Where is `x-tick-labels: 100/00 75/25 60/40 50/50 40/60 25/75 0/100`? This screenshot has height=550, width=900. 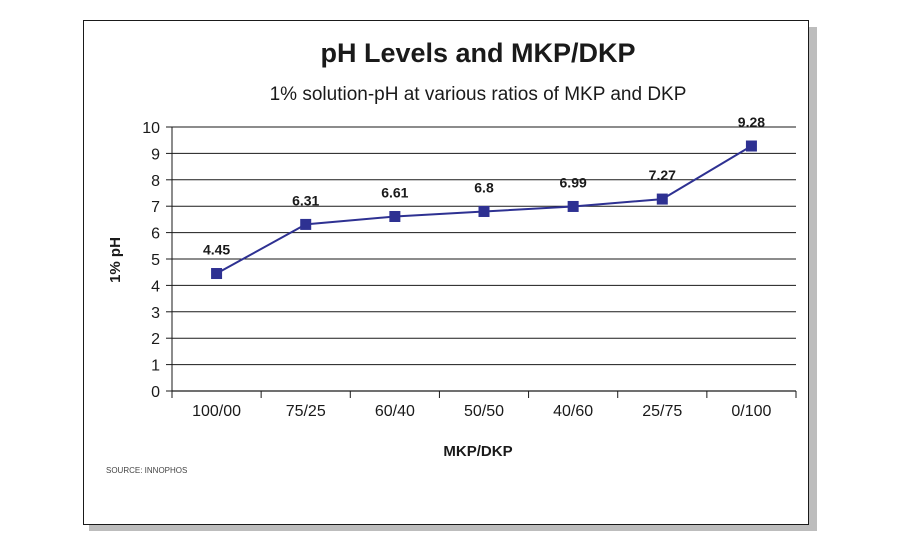 x-tick-labels: 100/00 75/25 60/40 50/50 40/60 25/75 0/100 is located at coordinates (481, 411).